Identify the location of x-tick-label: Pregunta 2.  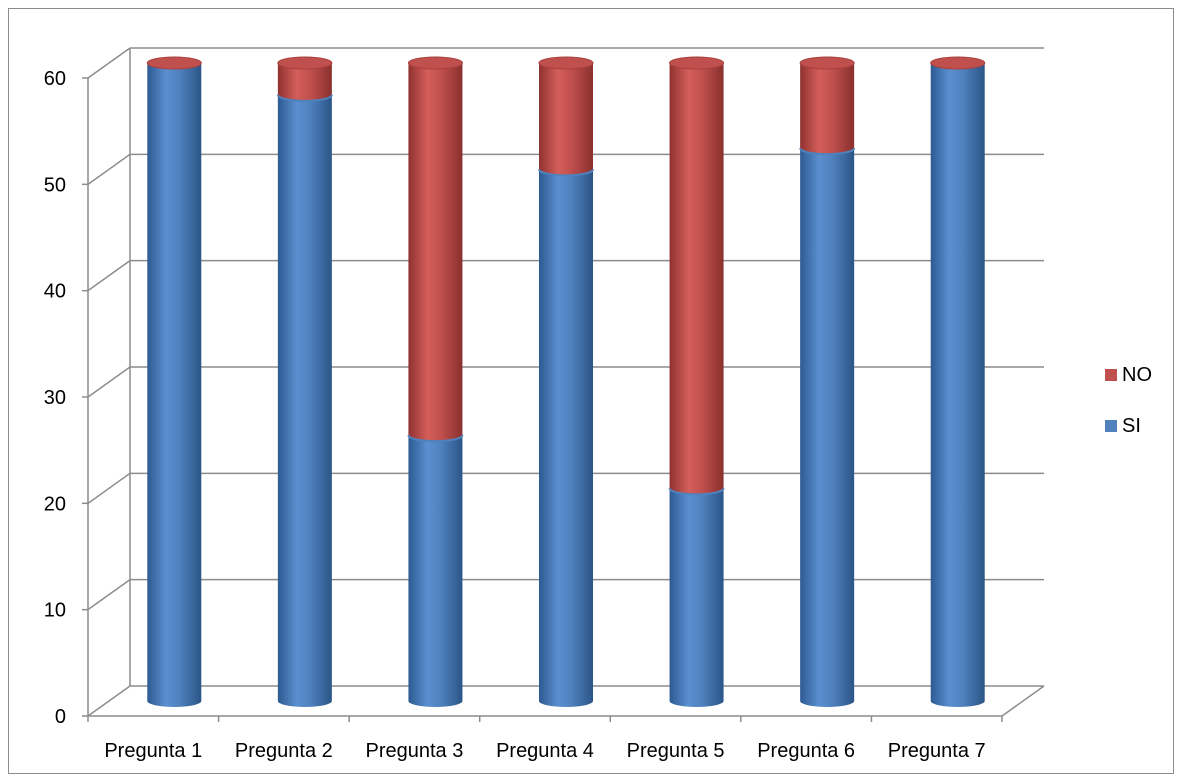
(284, 751).